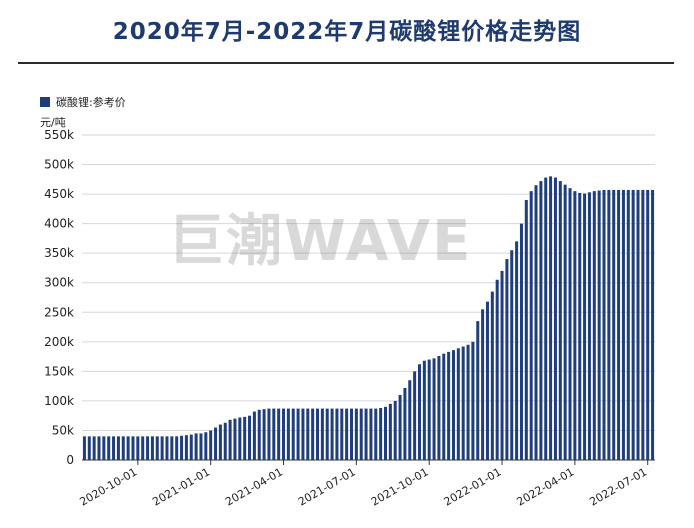 Image resolution: width=694 pixels, height=528 pixels. Describe the element at coordinates (59, 401) in the screenshot. I see `y-tick-label: 100k` at that location.